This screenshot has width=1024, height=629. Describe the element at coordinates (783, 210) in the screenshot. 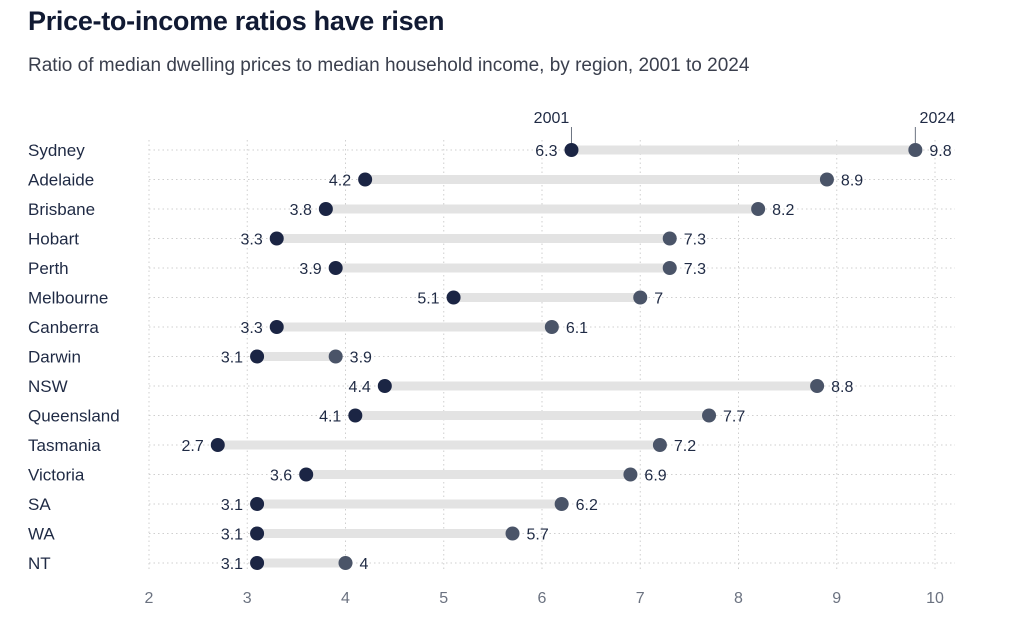

I see `value-label-2024: 8.2` at that location.